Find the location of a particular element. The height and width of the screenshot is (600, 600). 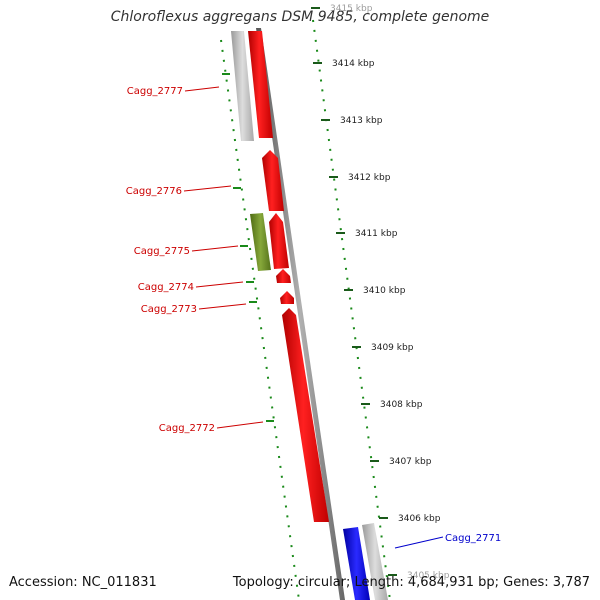

gc-content-track-inner is located at coordinates (260, 319).